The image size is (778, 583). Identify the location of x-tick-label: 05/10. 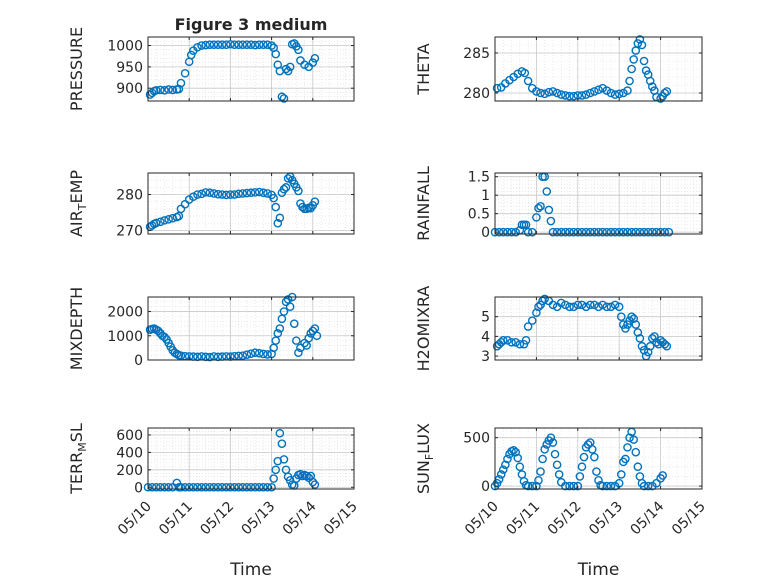
(482, 519).